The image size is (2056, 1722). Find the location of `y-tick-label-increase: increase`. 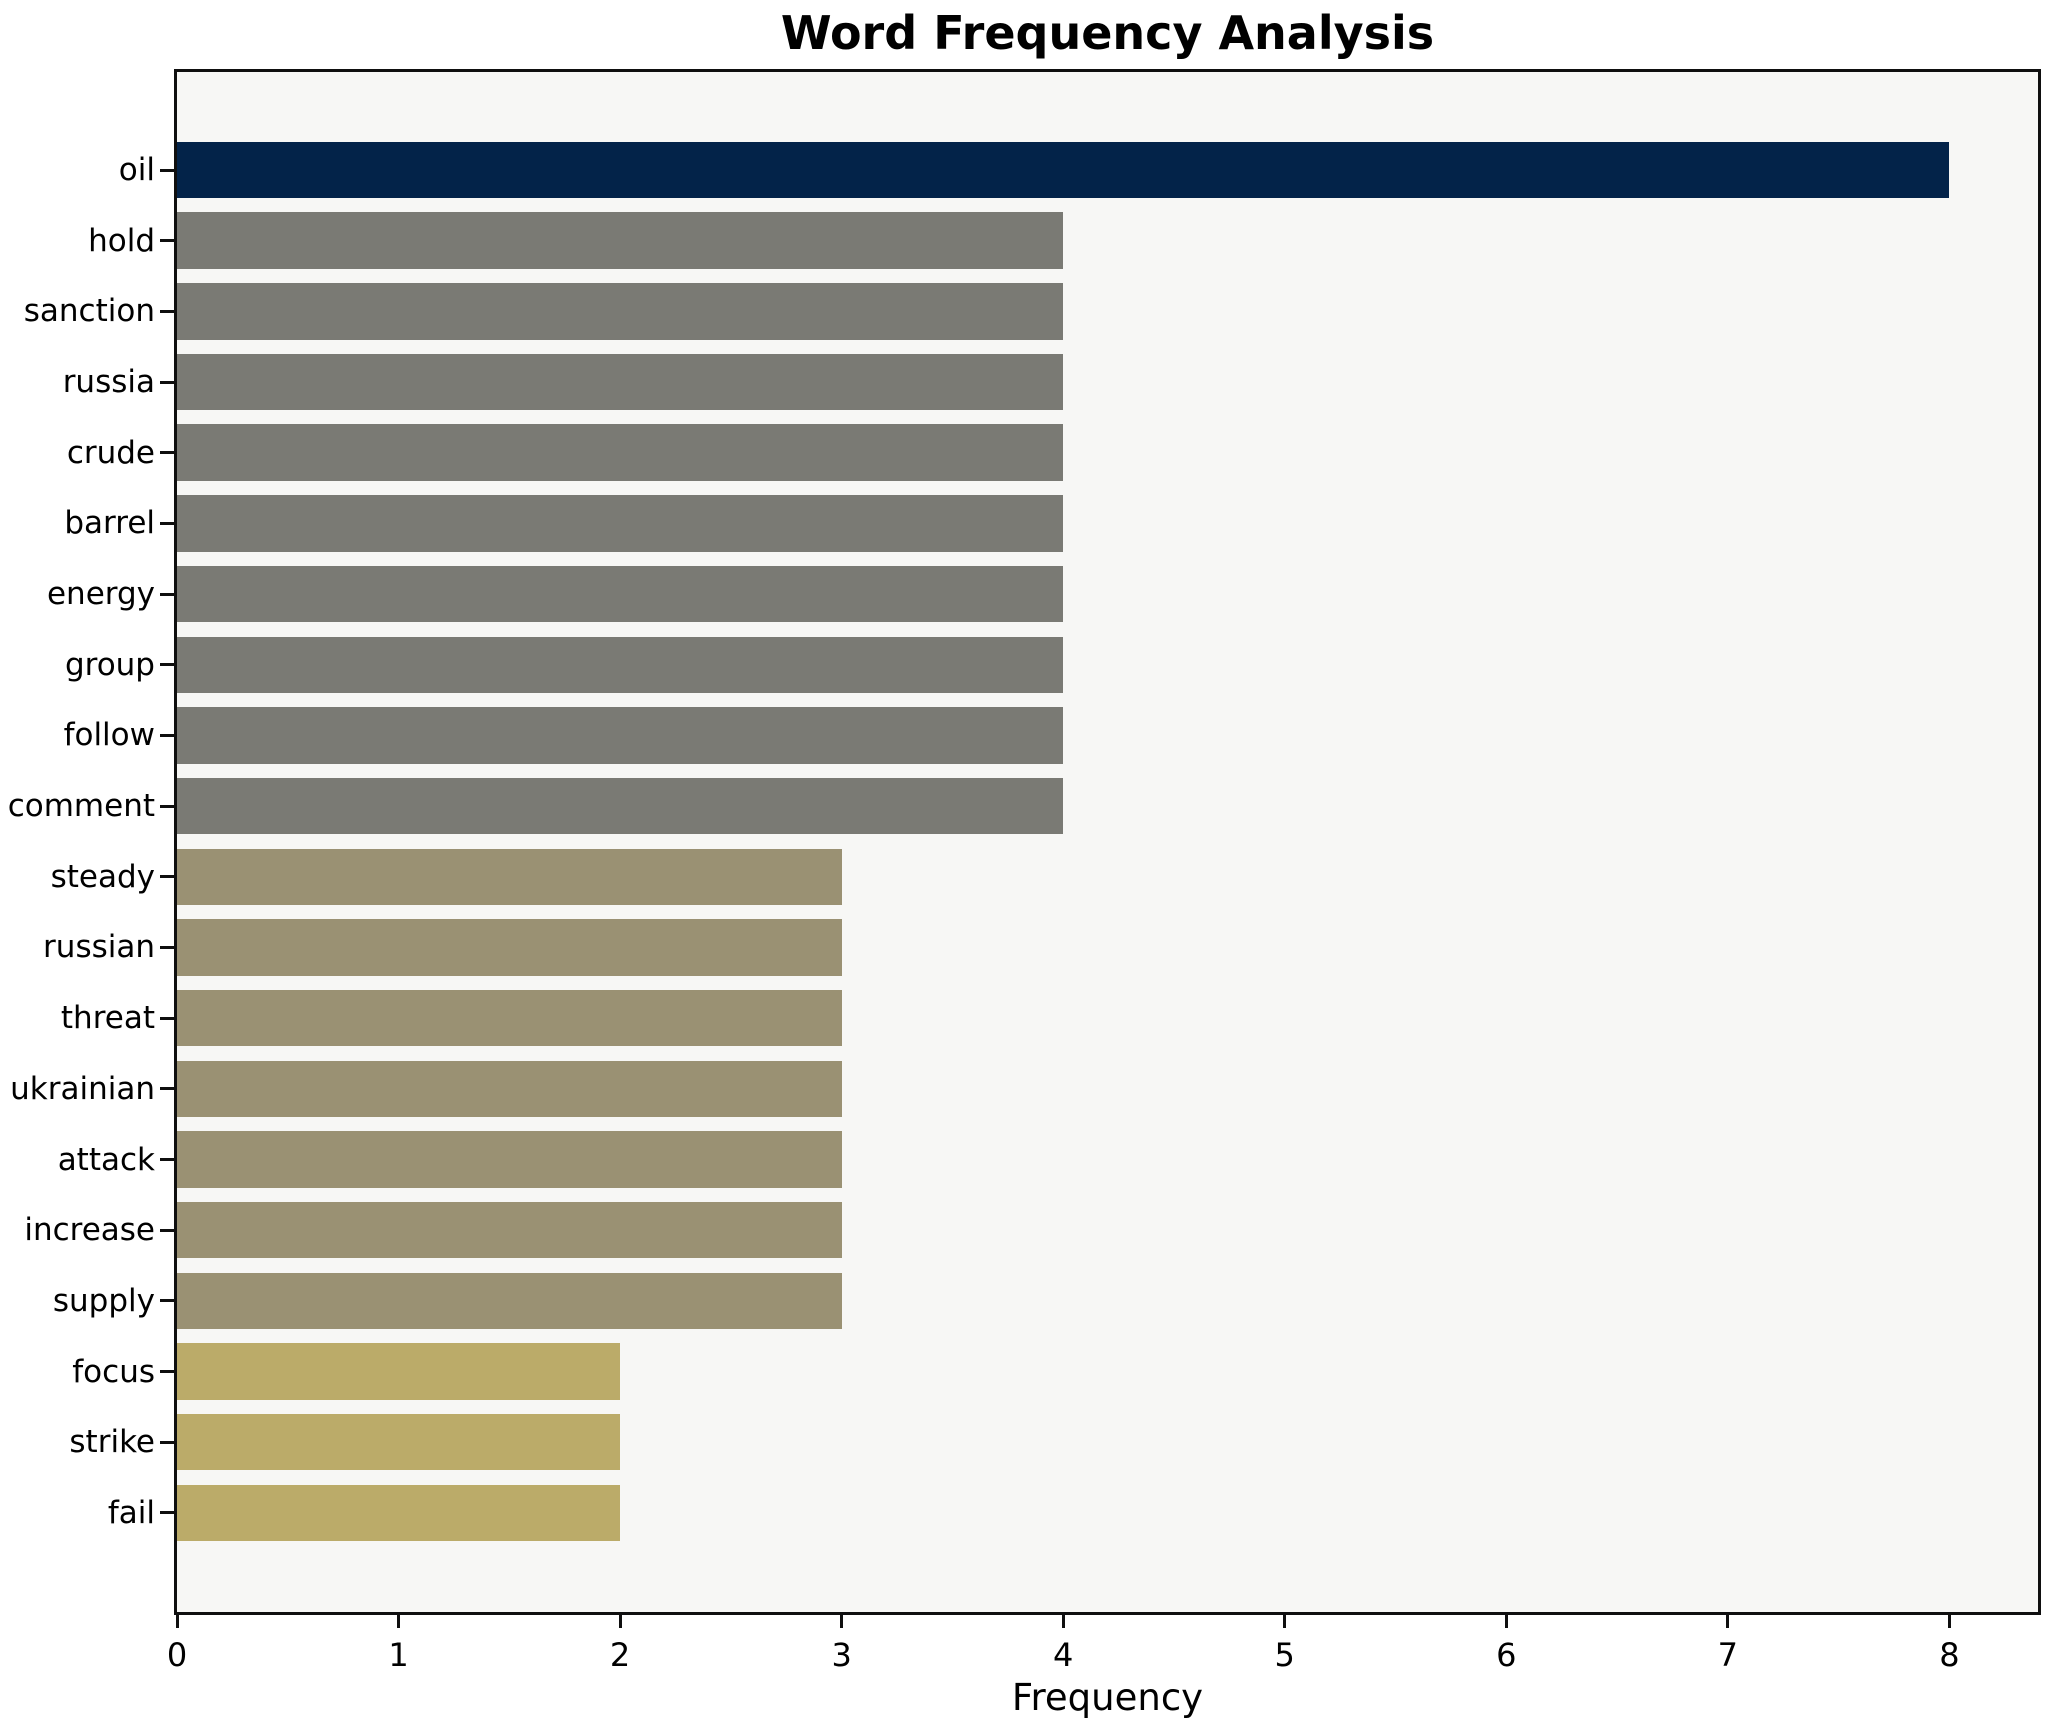

y-tick-label-increase: increase is located at coordinates (89, 1230).